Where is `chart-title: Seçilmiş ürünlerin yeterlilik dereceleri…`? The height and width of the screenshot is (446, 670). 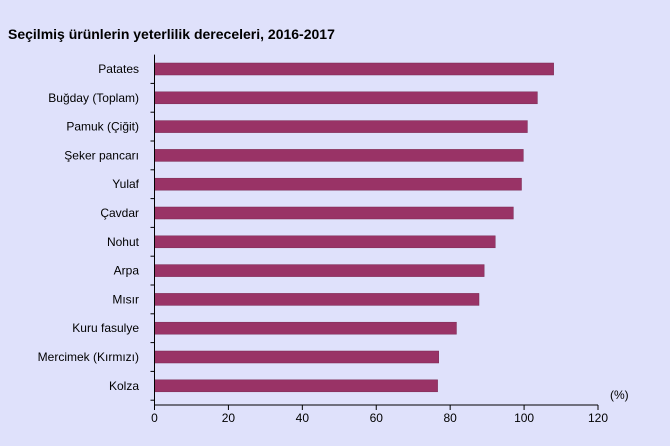 chart-title: Seçilmiş ürünlerin yeterlilik dereceleri… is located at coordinates (171, 34).